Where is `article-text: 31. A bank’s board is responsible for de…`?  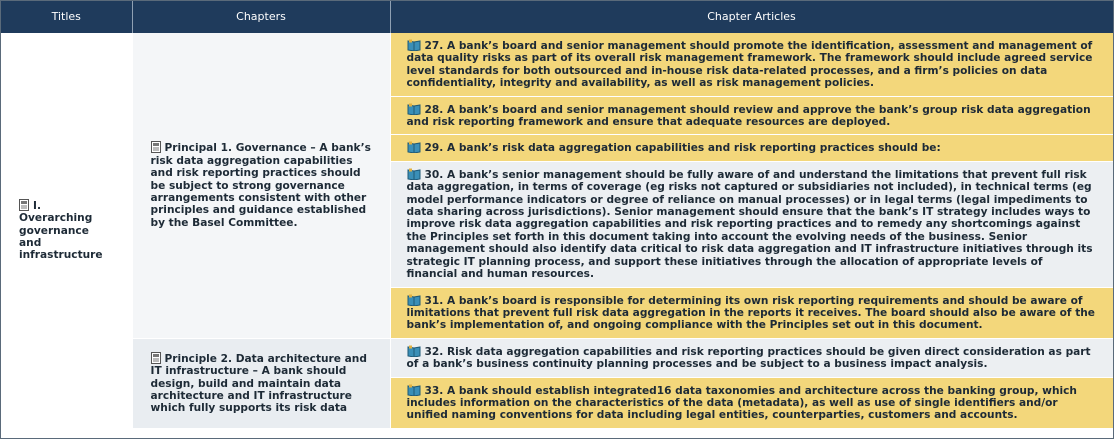
article-text: 31. A bank’s board is responsible for de… is located at coordinates (751, 313).